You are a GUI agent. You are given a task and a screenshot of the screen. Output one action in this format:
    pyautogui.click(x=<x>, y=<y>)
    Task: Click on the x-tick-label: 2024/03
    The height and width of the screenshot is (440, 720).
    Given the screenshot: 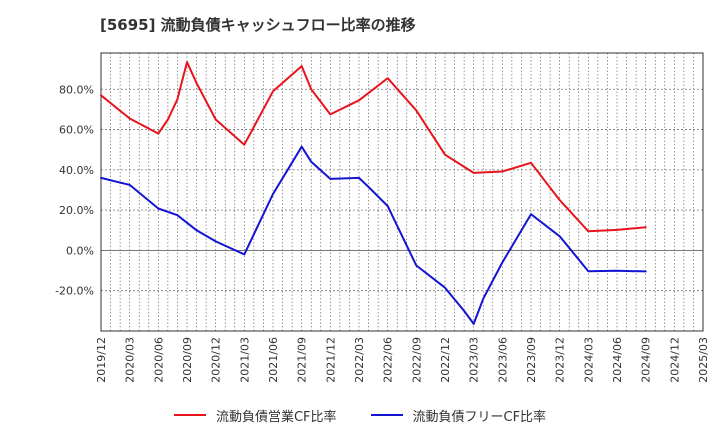 What is the action you would take?
    pyautogui.click(x=588, y=360)
    